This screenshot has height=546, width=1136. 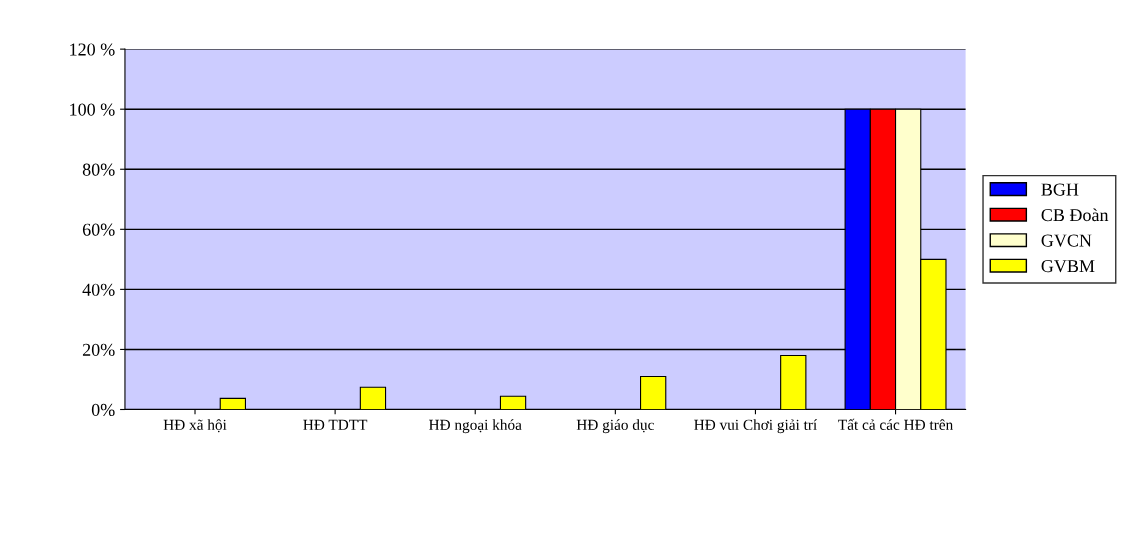 I want to click on x-tick-label: HĐ giáo dục, so click(x=615, y=426).